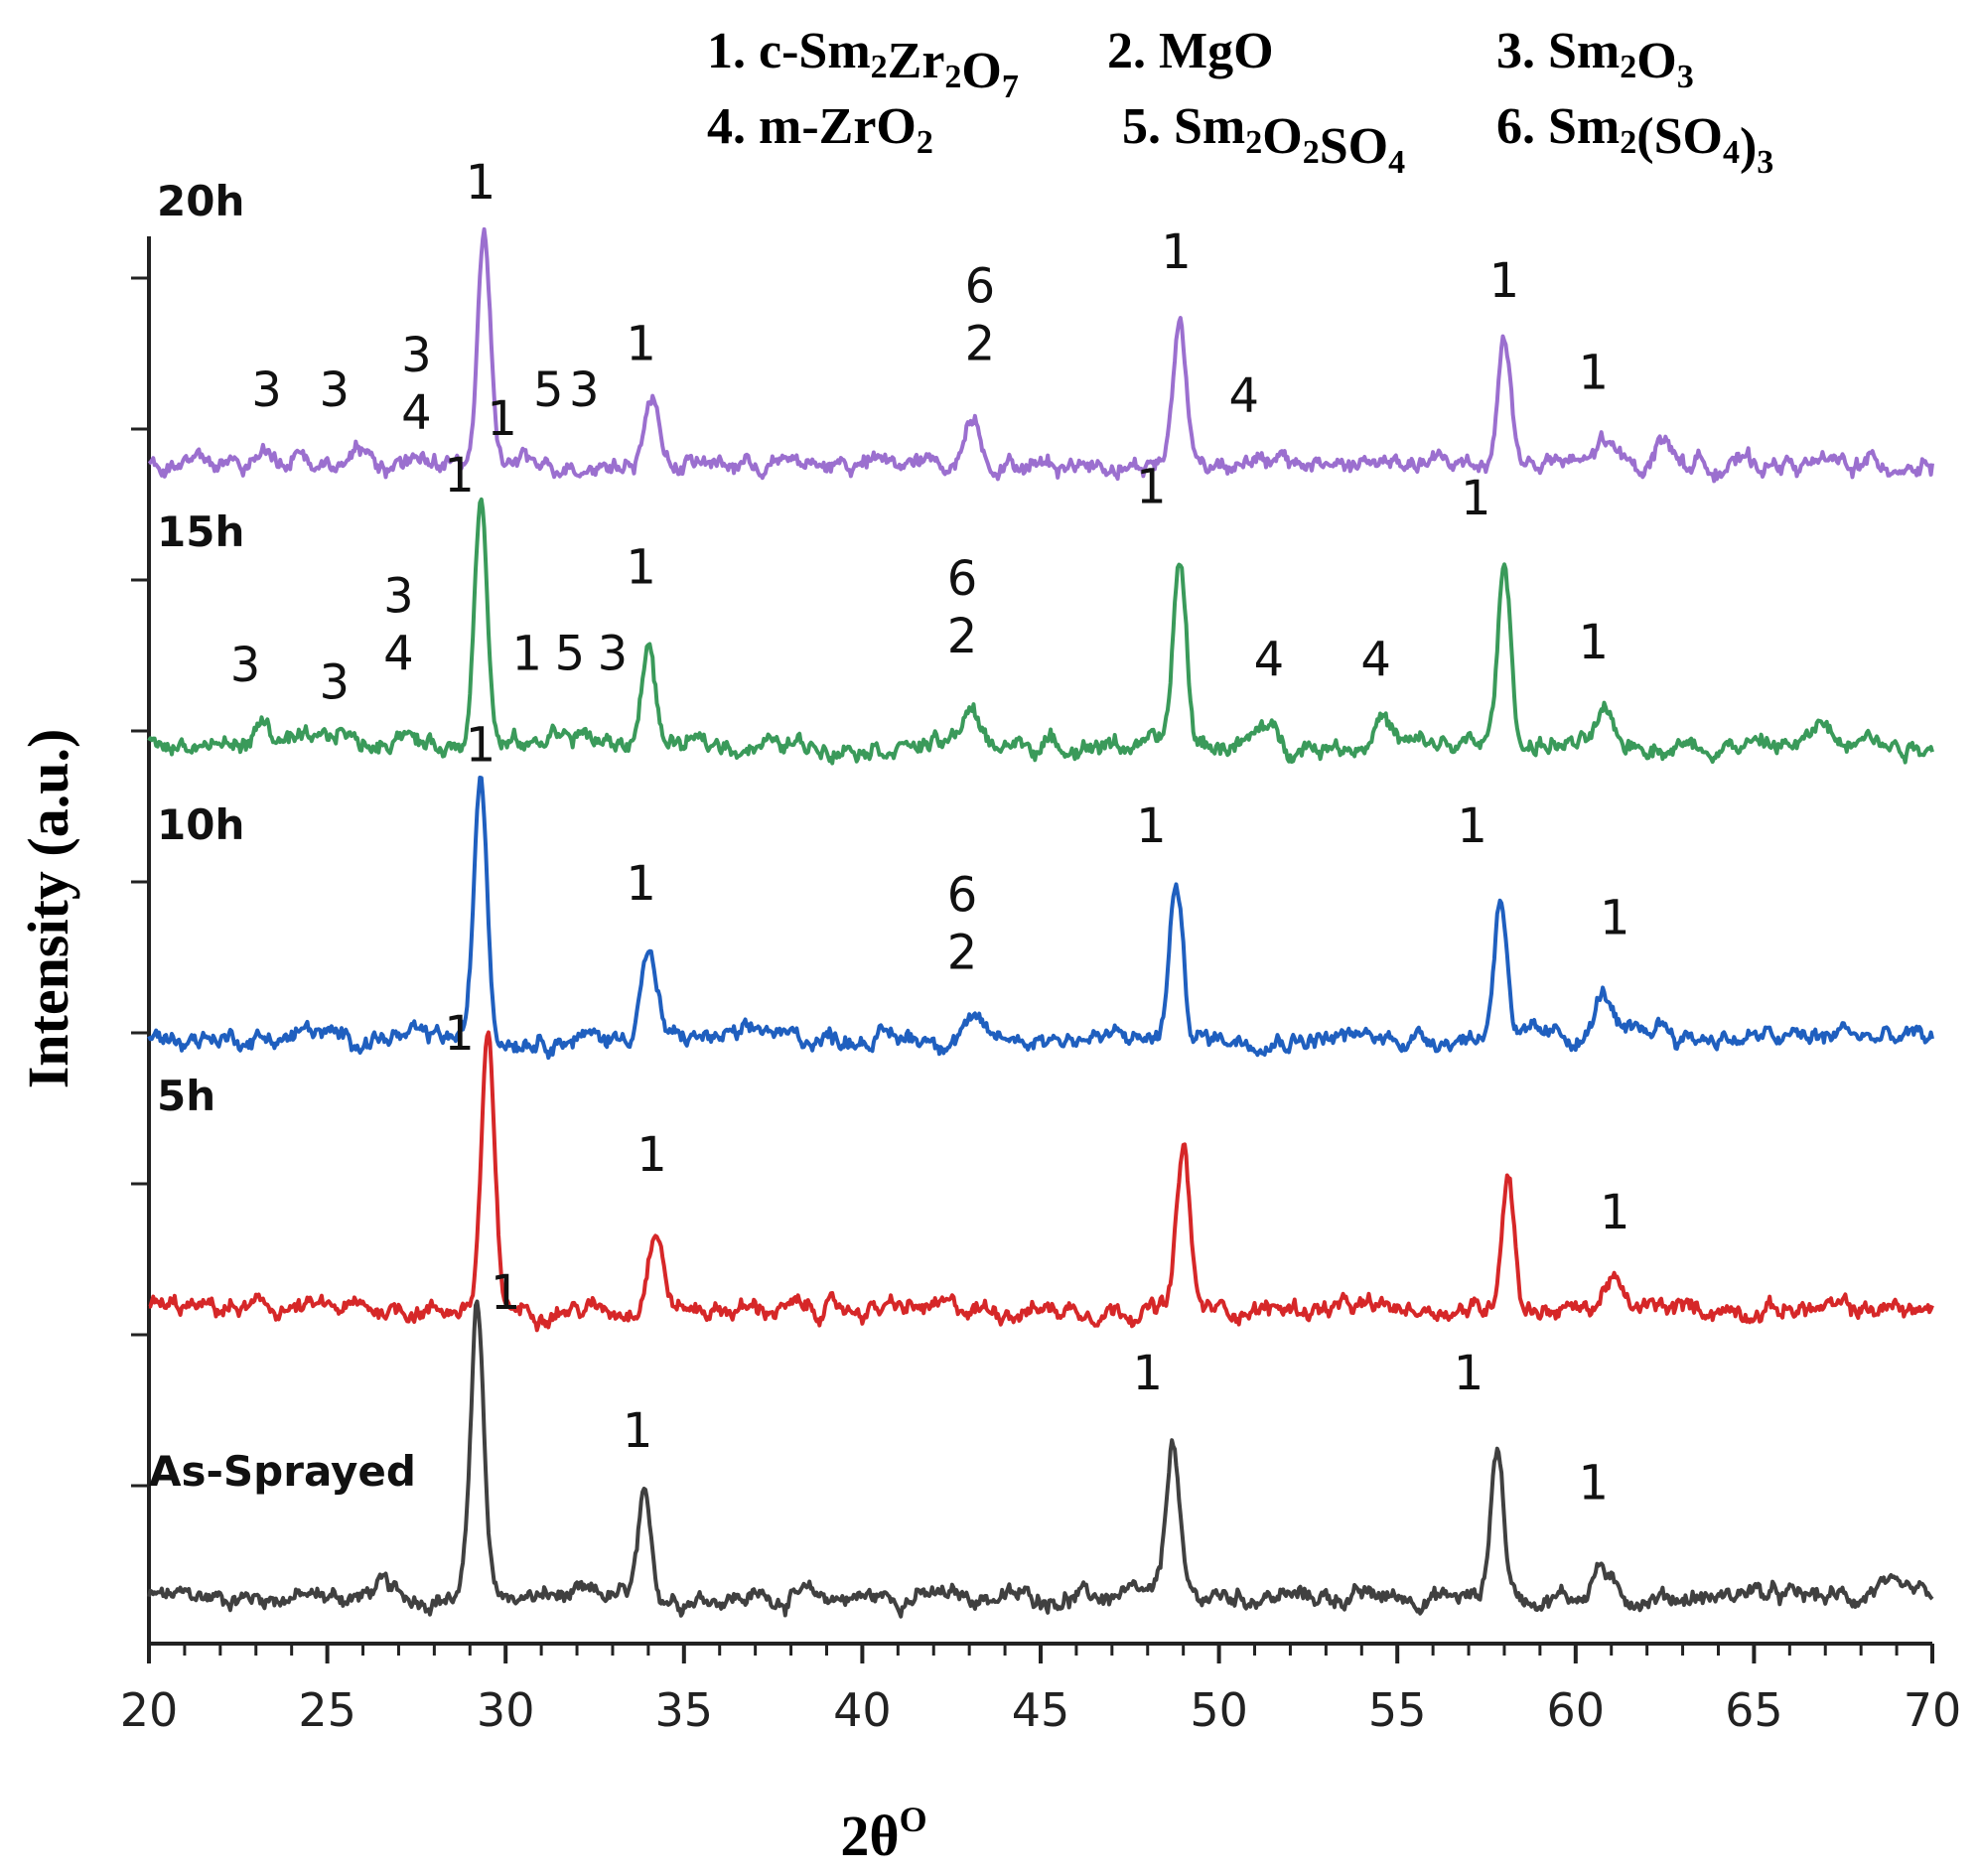 The height and width of the screenshot is (1876, 1979). What do you see at coordinates (1041, 1181) in the screenshot?
I see `series-line-5h` at bounding box center [1041, 1181].